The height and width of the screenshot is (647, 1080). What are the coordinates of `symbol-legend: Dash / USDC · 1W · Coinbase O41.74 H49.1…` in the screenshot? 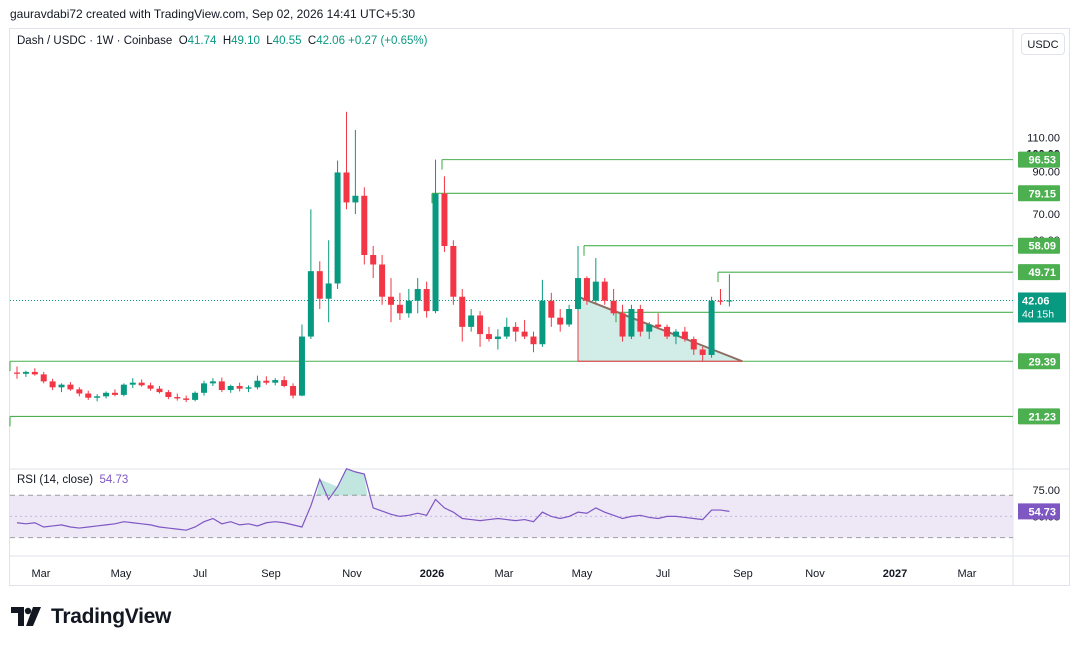 It's located at (222, 41).